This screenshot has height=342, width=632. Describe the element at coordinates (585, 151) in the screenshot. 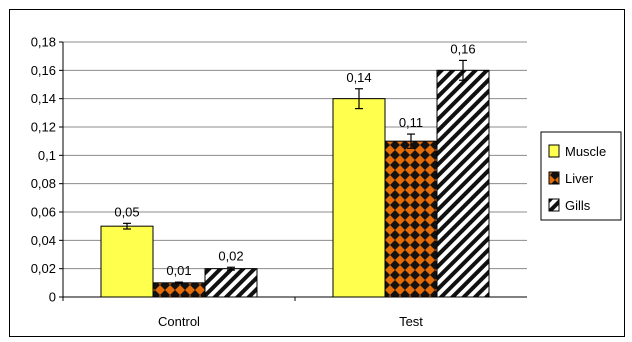

I see `legend-label: Muscle` at that location.